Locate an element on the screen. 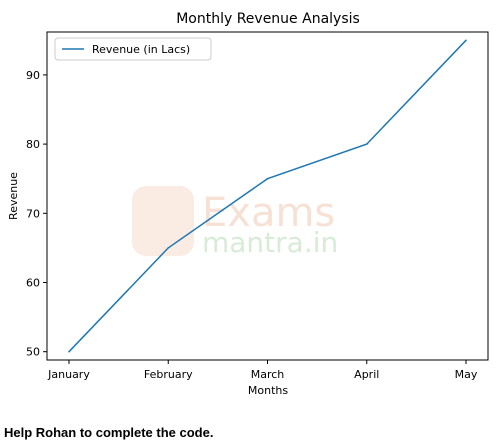 This screenshot has height=446, width=500. y-tick-label: 80 is located at coordinates (33, 144).